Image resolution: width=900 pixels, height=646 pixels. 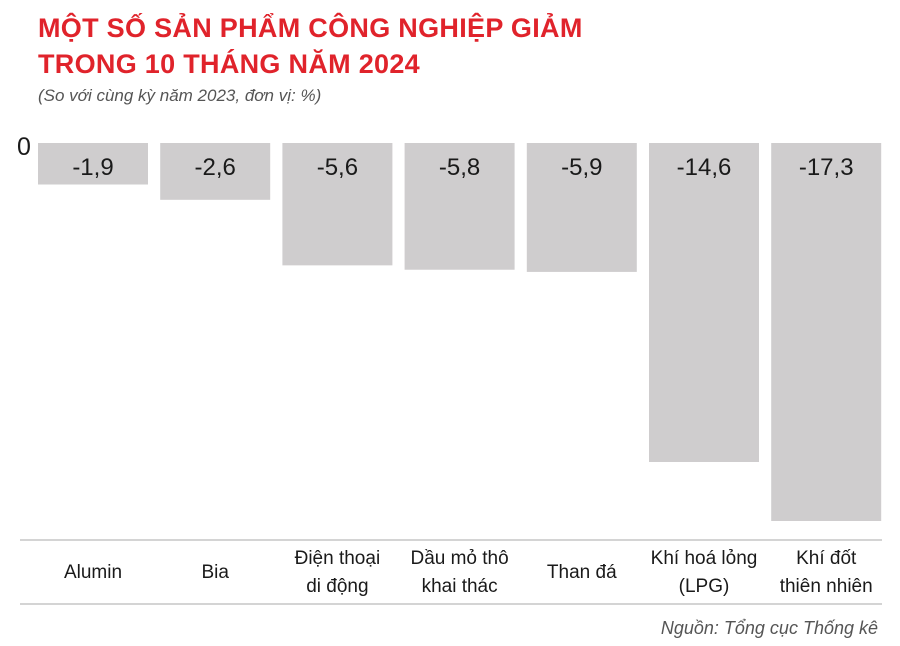 What do you see at coordinates (704, 586) in the screenshot?
I see `category-label-6-line-2: (LPG)` at bounding box center [704, 586].